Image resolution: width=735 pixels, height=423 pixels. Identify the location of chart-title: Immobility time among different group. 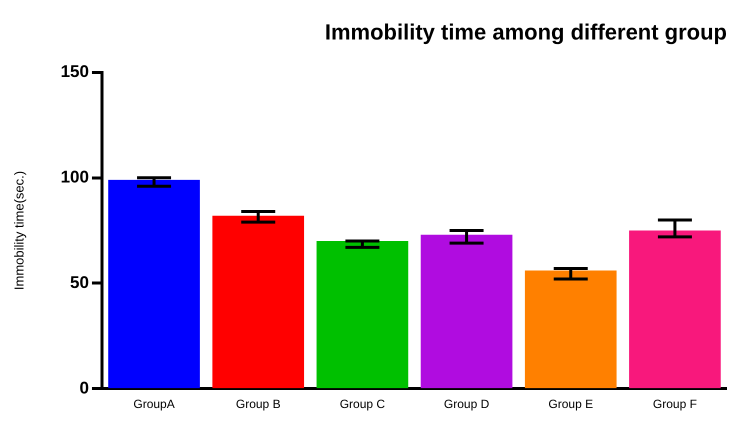
(525, 31).